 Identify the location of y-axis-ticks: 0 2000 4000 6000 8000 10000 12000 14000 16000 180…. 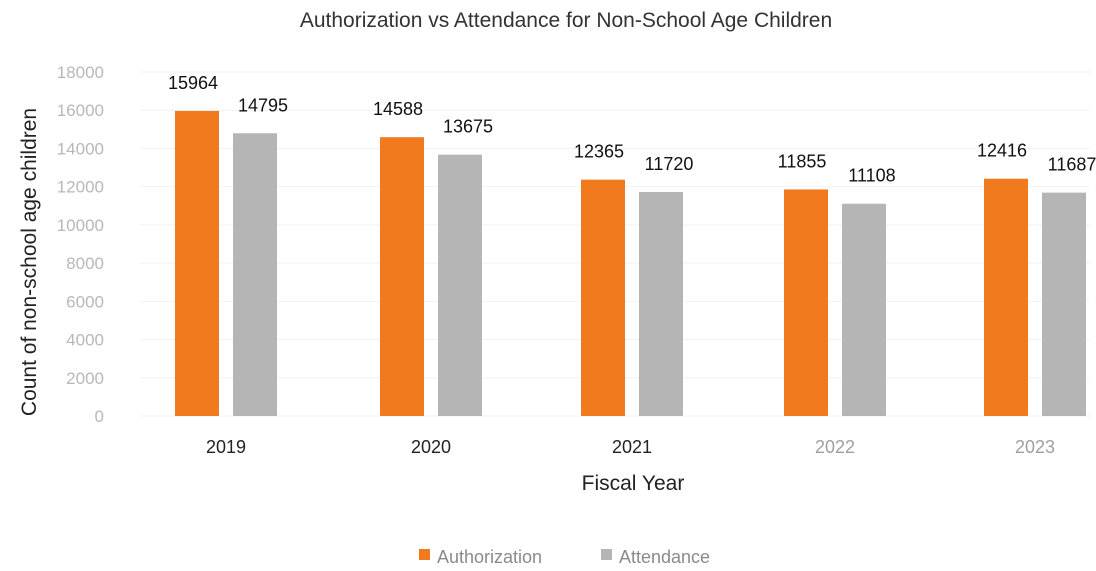
(80, 244).